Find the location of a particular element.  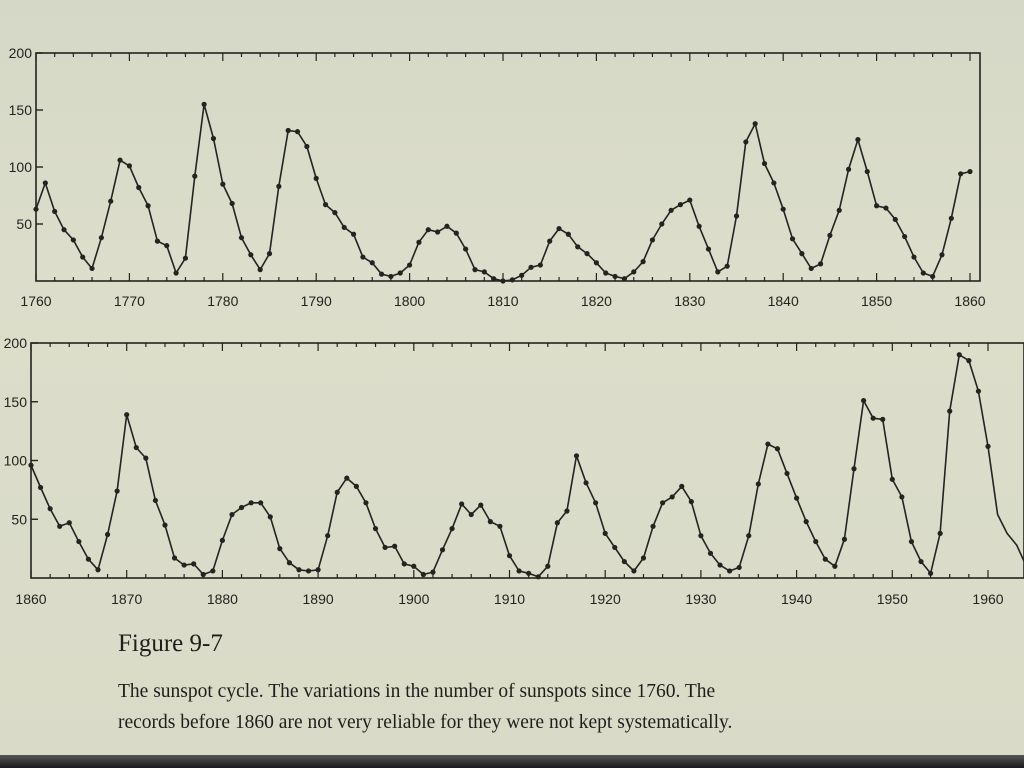

x-tick-label: 1760 is located at coordinates (35, 301).